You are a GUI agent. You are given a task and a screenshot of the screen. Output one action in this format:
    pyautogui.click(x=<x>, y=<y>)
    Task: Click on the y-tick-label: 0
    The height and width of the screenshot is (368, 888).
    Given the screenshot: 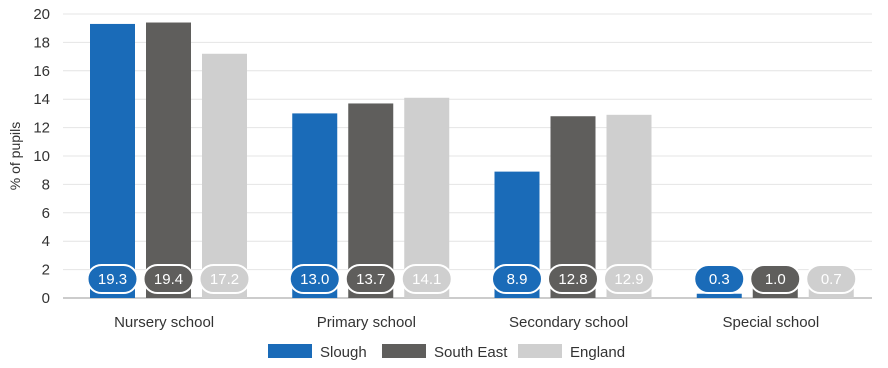 What is the action you would take?
    pyautogui.click(x=46, y=298)
    